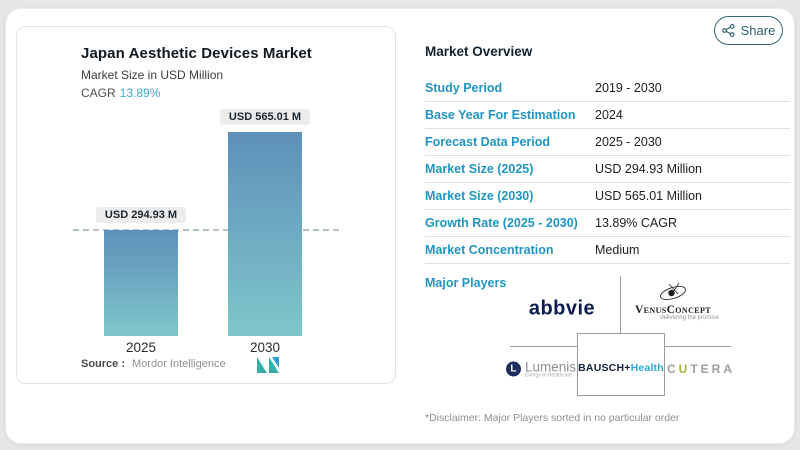 The height and width of the screenshot is (450, 800). I want to click on chart-cagr: CAGR 13.89%, so click(120, 93).